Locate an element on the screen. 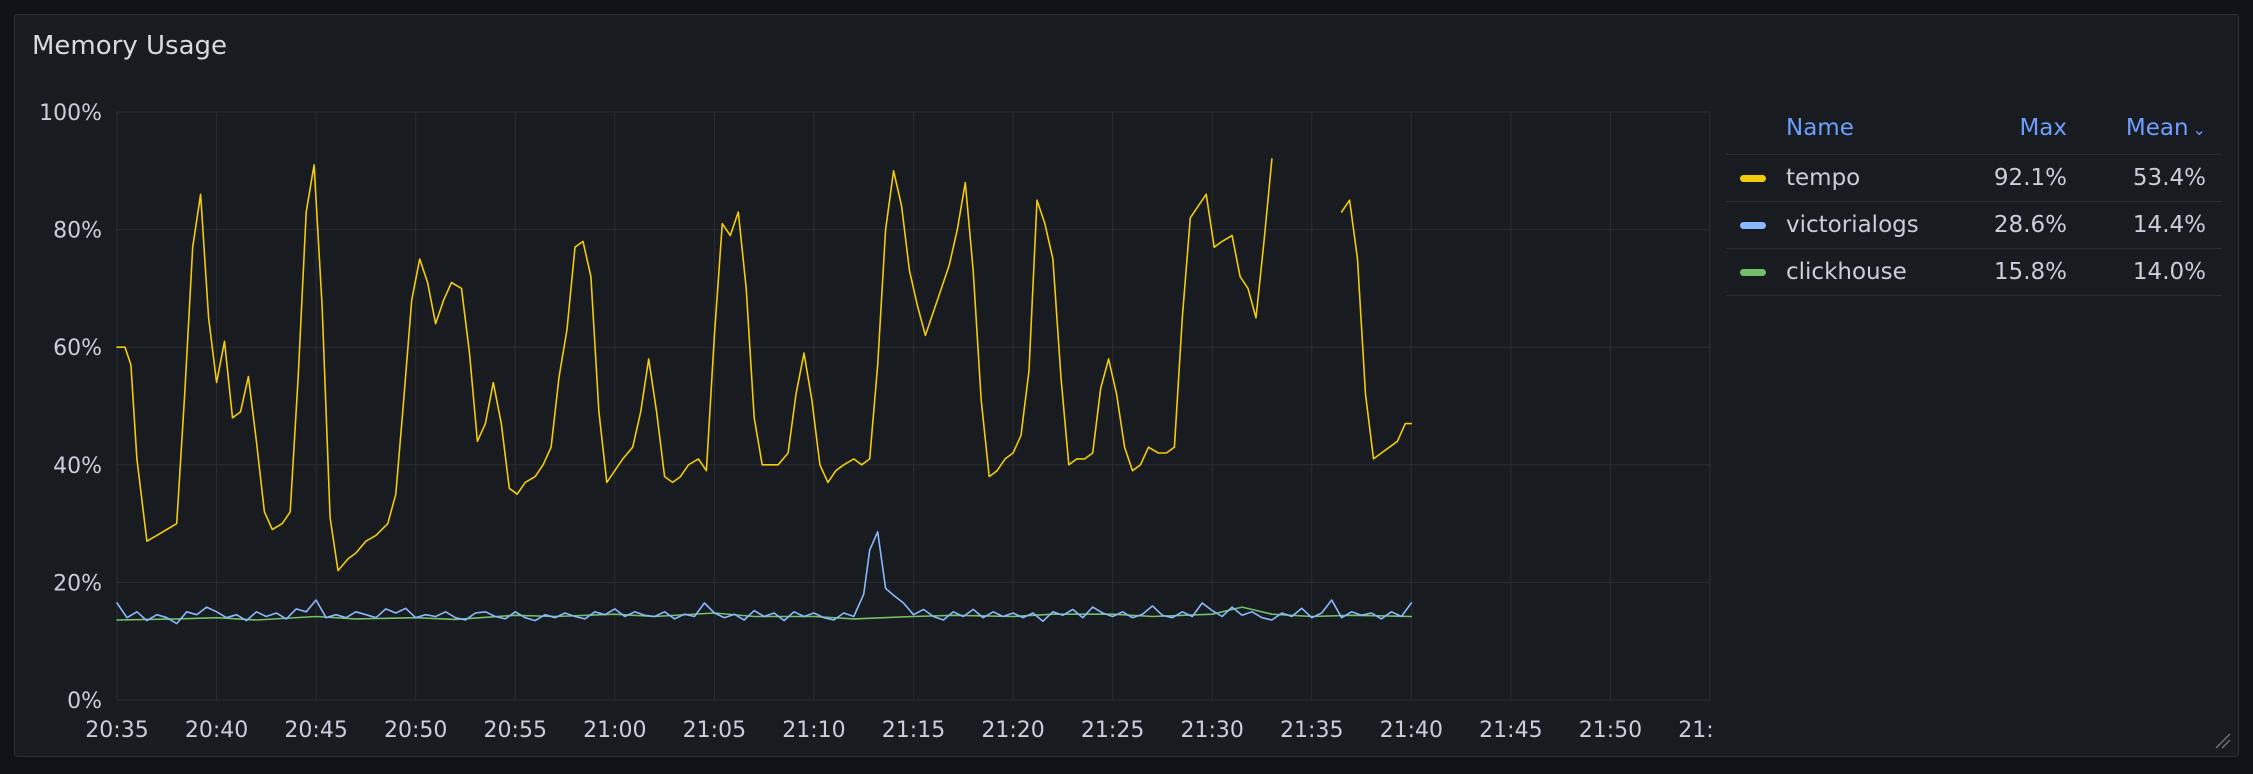 This screenshot has width=2253, height=774. legend-series-mean: 14.0% is located at coordinates (2169, 272).